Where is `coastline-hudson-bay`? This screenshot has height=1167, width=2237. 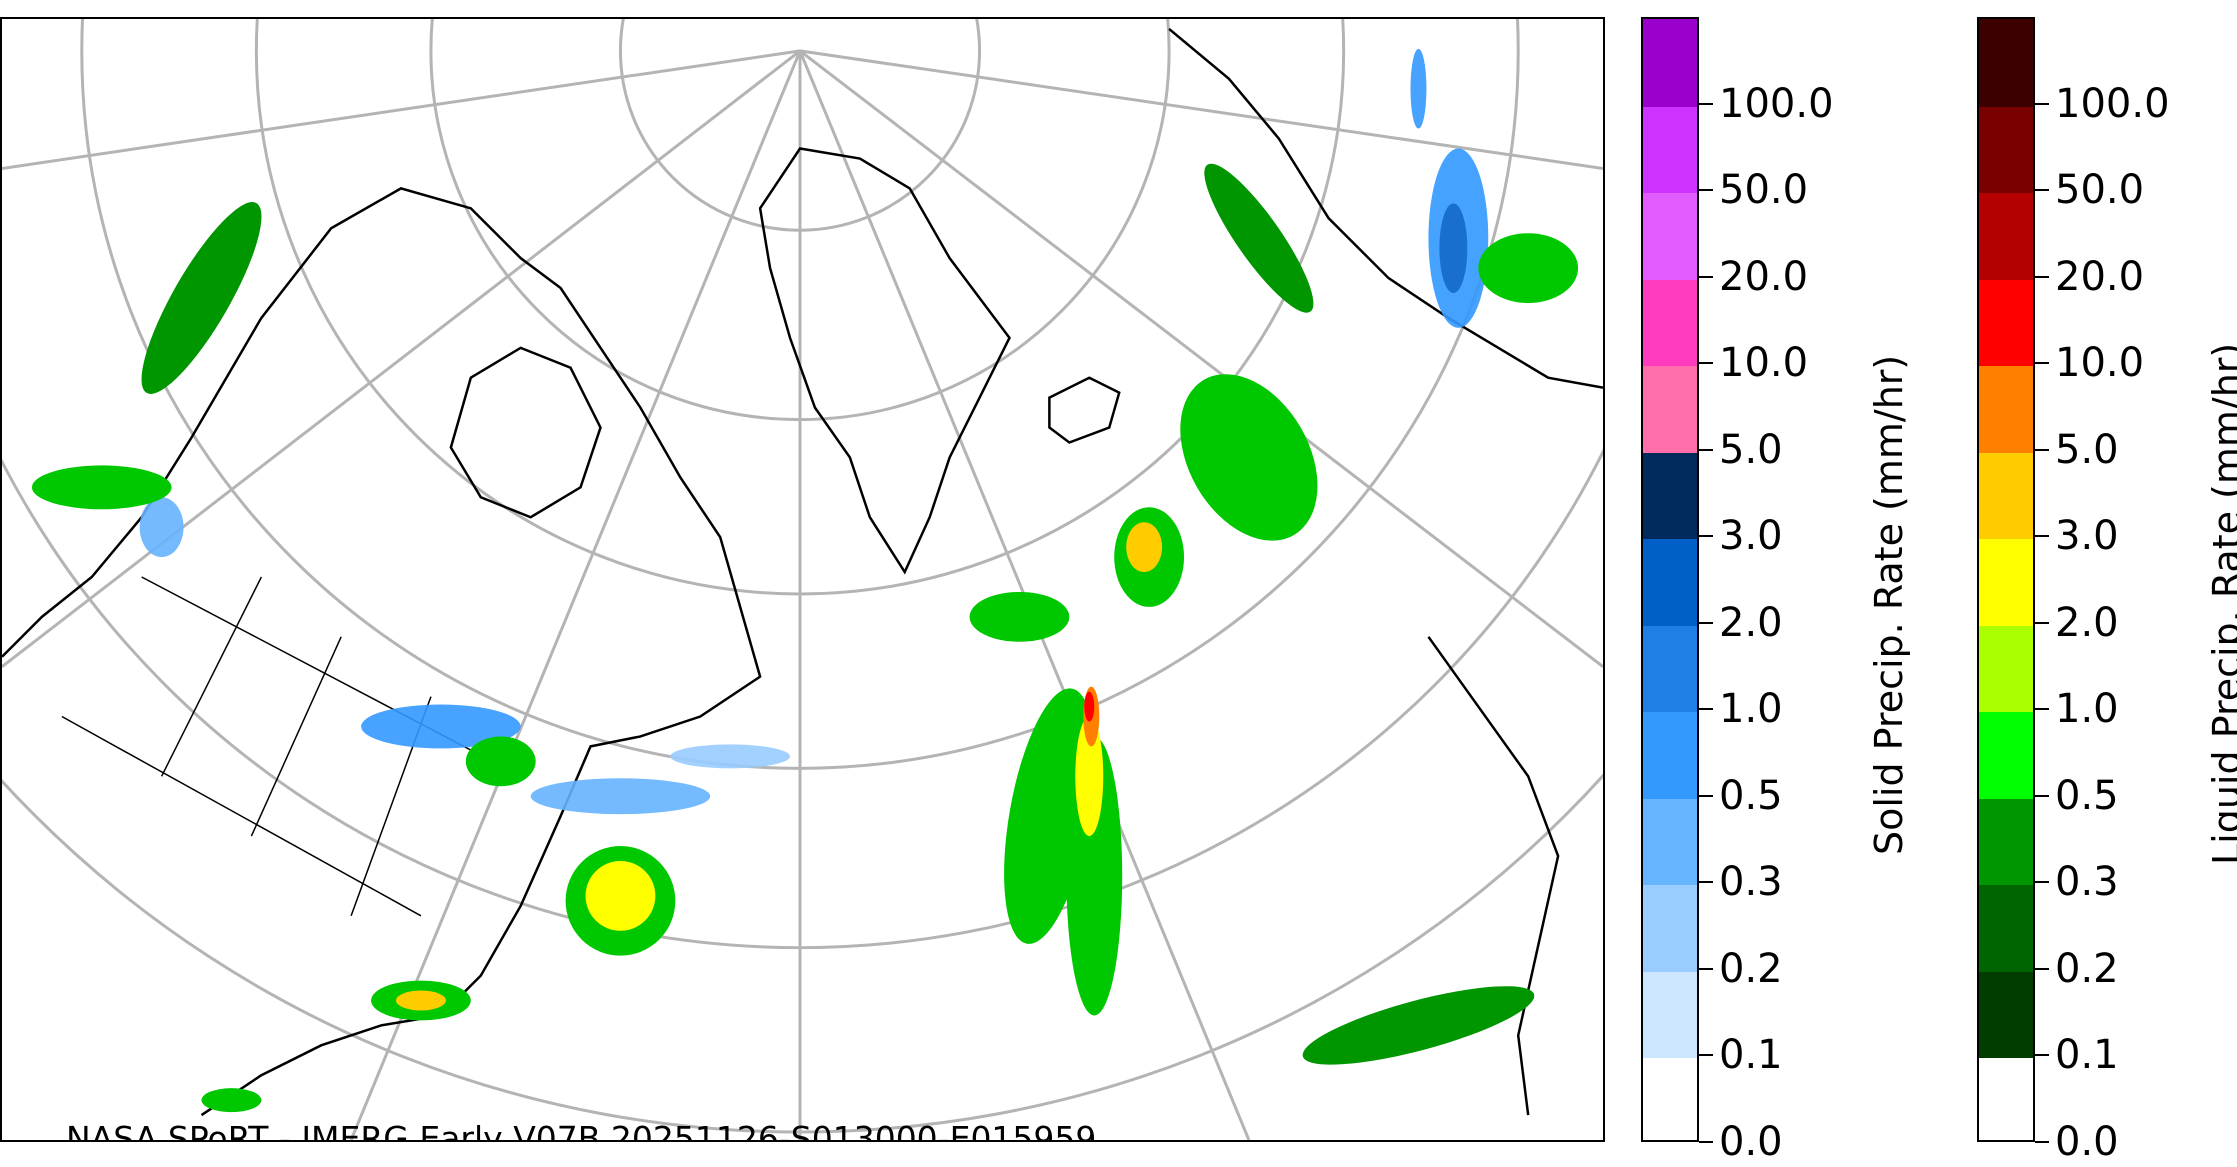
coastline-hudson-bay is located at coordinates (525, 432).